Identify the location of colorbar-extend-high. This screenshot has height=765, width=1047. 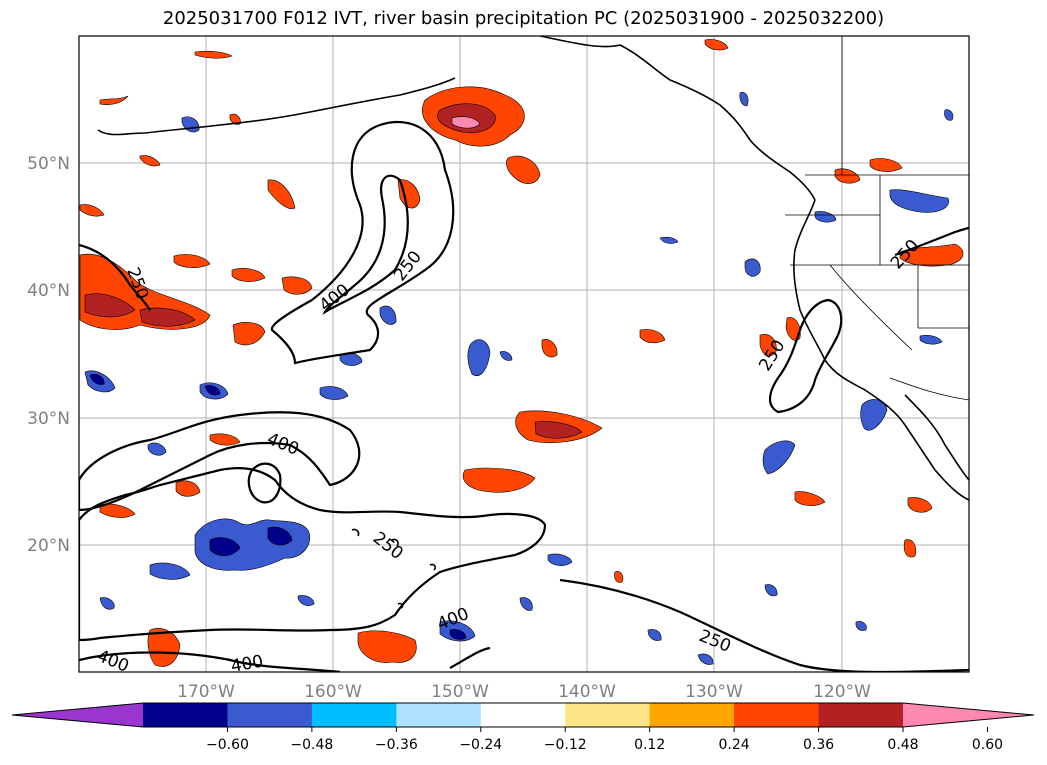
(968, 715).